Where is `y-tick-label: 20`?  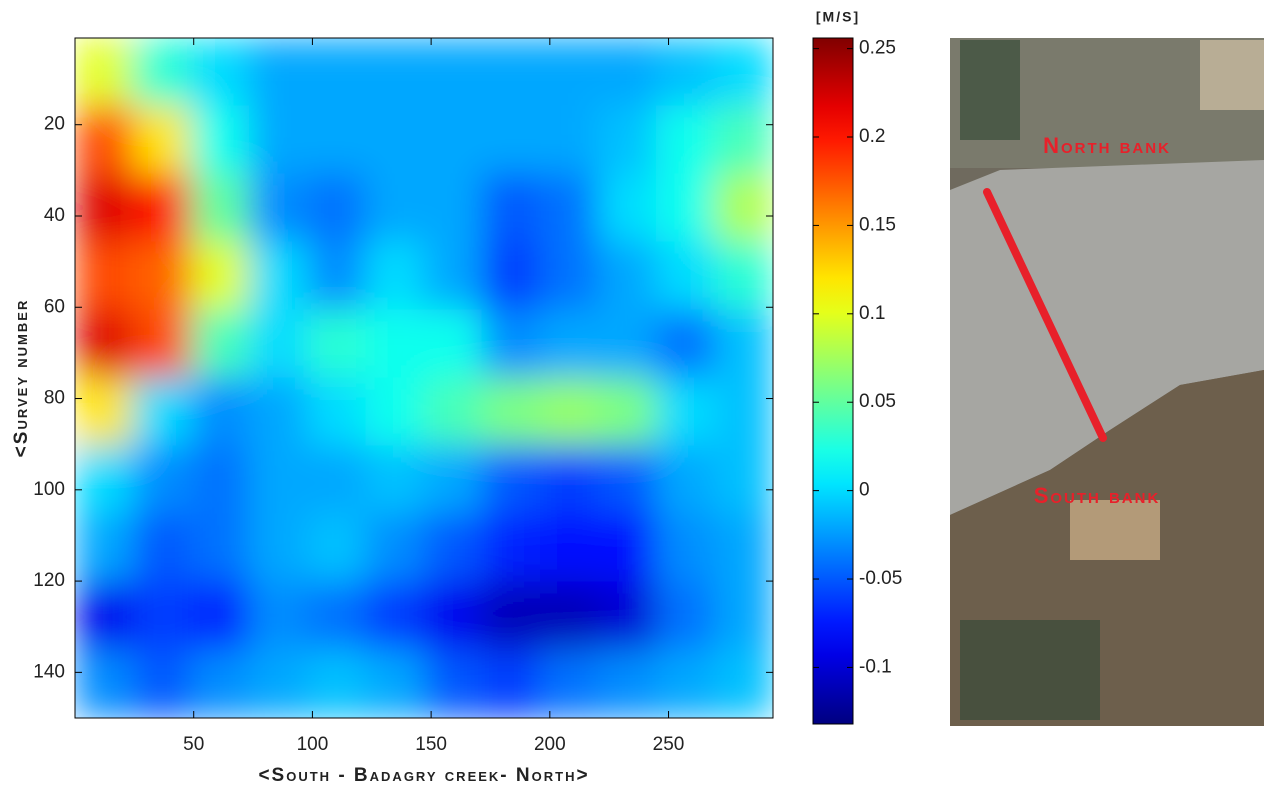
y-tick-label: 20 is located at coordinates (54, 124).